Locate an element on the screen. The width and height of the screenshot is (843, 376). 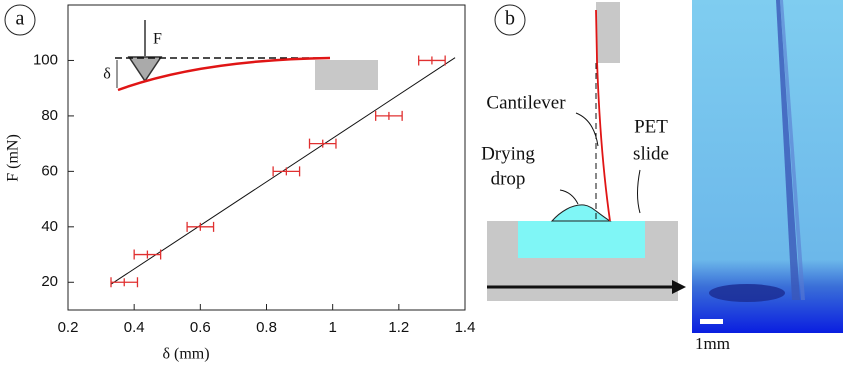
clamp is located at coordinates (608, 32).